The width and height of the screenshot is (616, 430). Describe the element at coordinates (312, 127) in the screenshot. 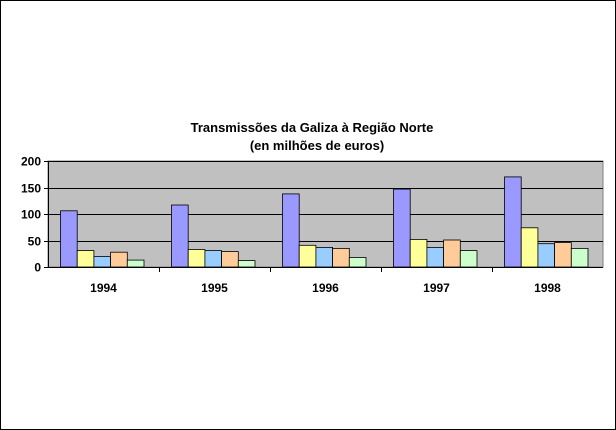

I see `chart-title: Transmissões da Galiza à Região Norte` at that location.